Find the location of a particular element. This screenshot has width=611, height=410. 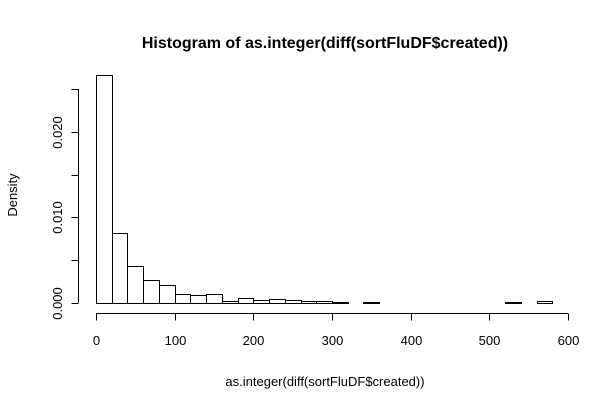

y-tick-label: 0.000 is located at coordinates (57, 303).